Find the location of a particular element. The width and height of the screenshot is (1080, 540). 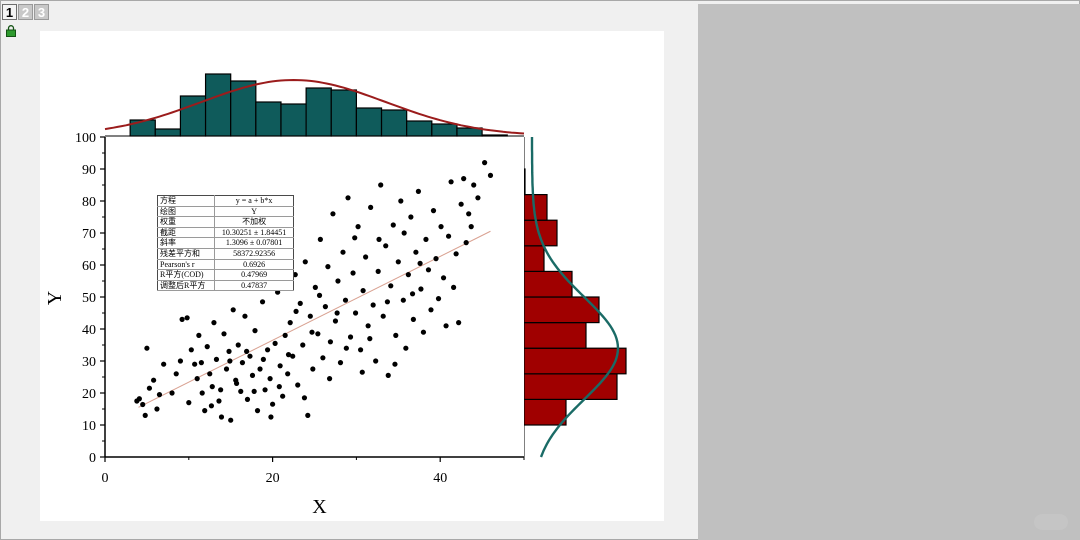

y-tick-label: 20 is located at coordinates (89, 394).